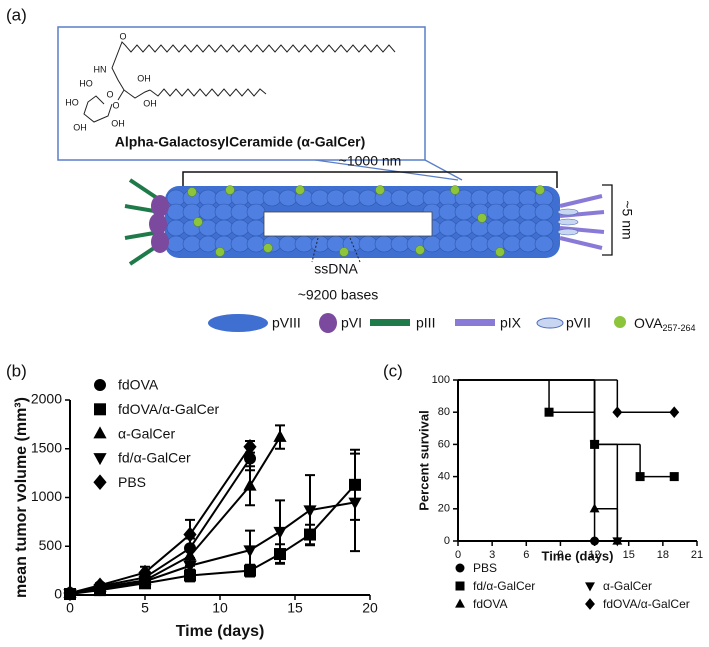  Describe the element at coordinates (665, 324) in the screenshot. I see `legend-label: OVA257-264` at that location.